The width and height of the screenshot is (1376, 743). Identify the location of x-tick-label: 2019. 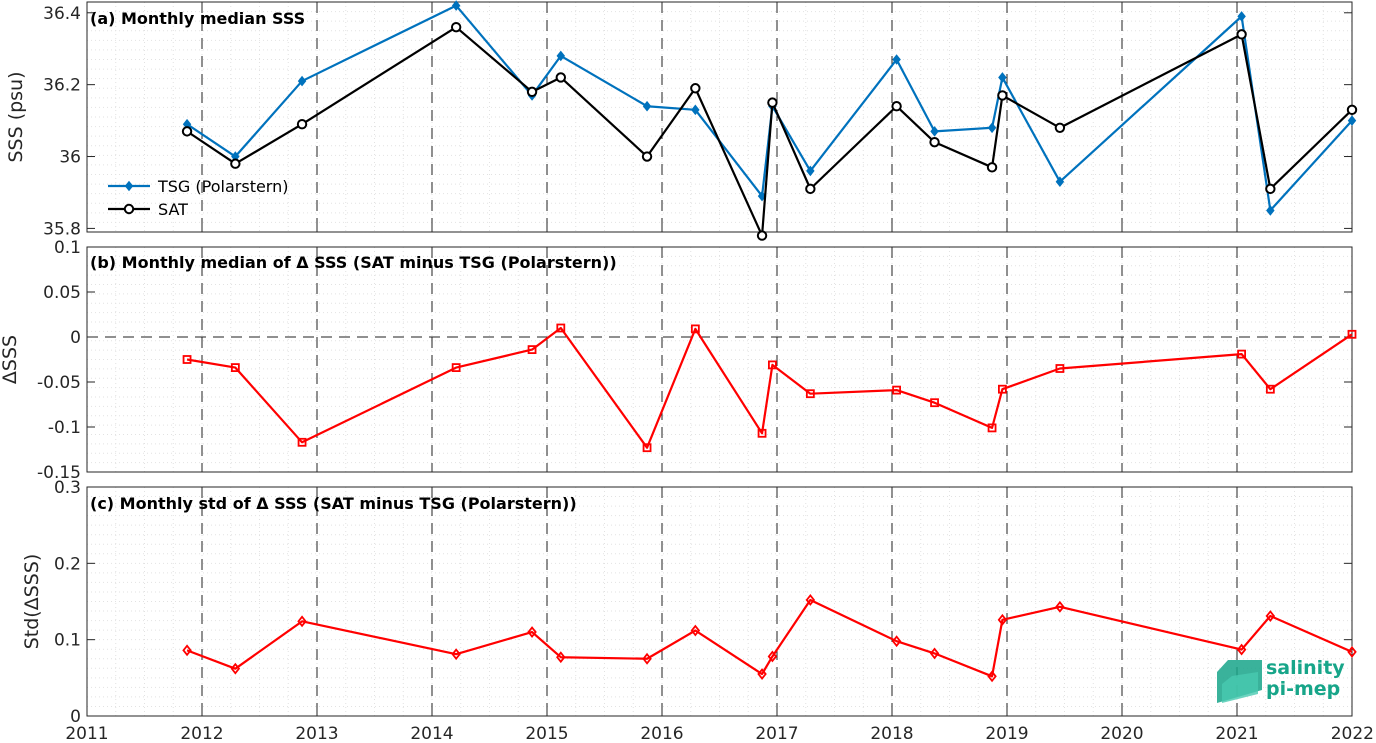
(1006, 733).